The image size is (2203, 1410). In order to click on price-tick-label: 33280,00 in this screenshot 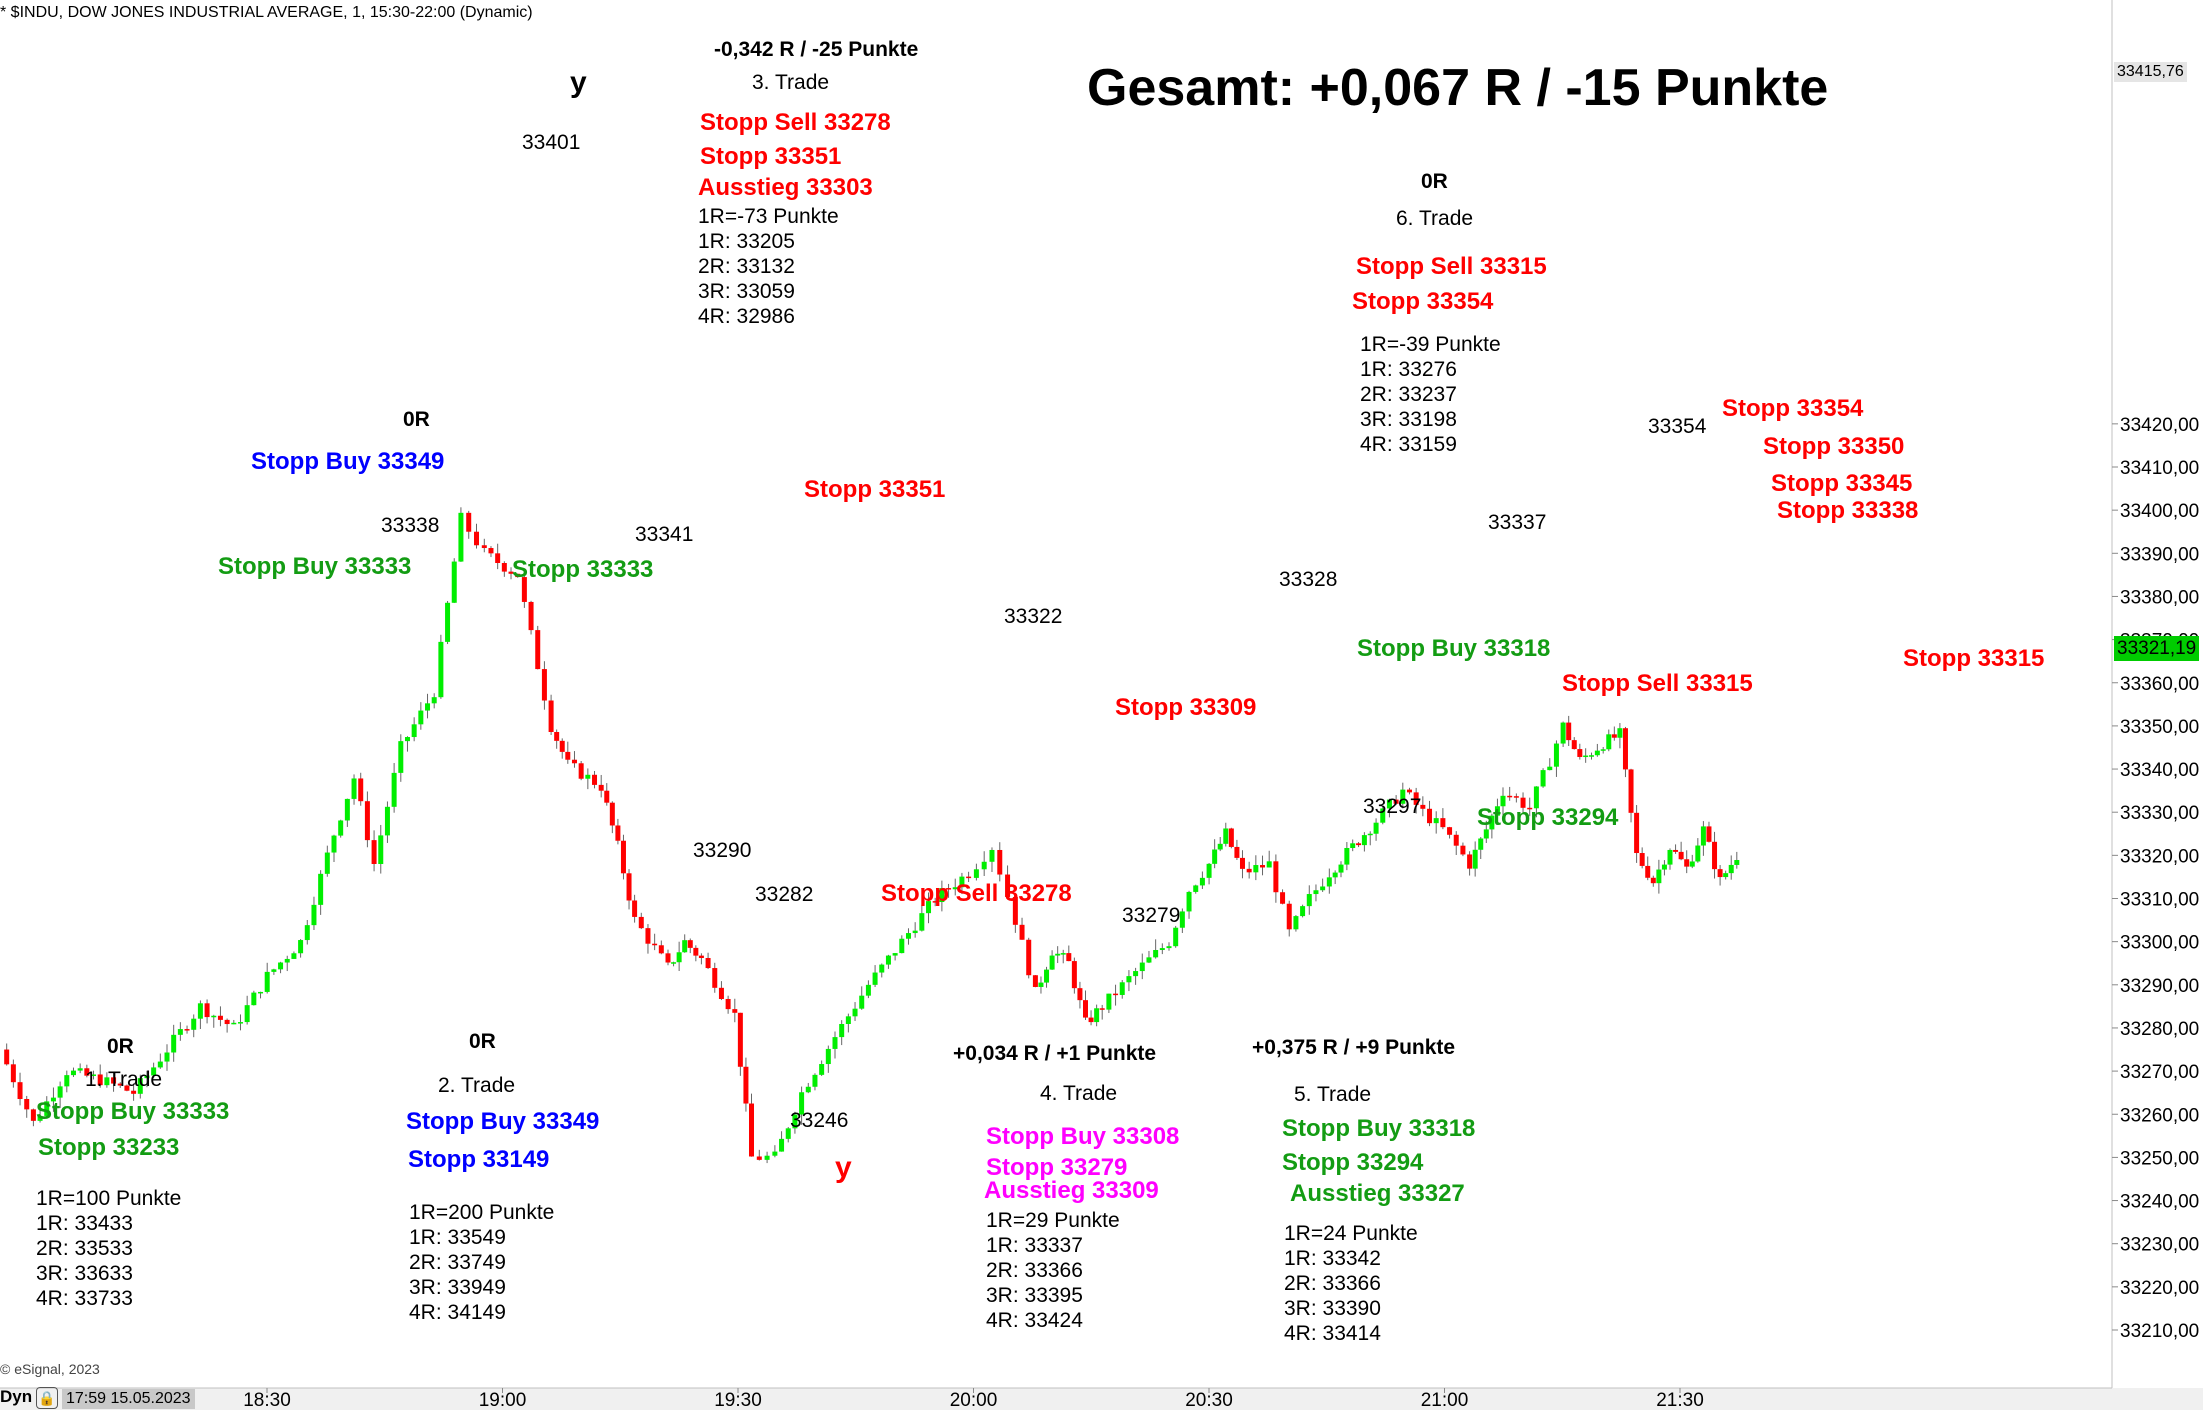, I will do `click(2159, 1029)`.